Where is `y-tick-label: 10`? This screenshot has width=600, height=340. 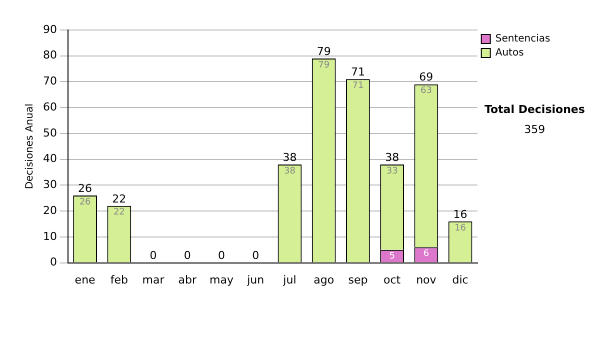
y-tick-label: 10 is located at coordinates (49, 236).